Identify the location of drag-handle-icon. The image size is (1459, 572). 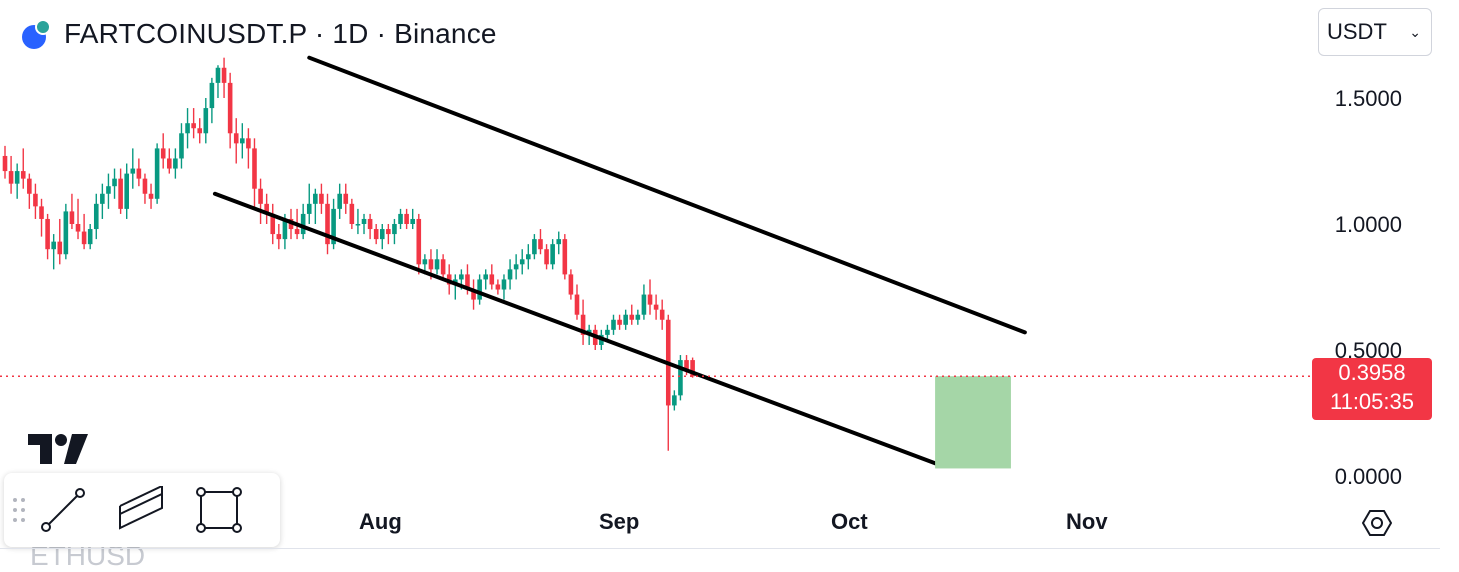
(19, 510).